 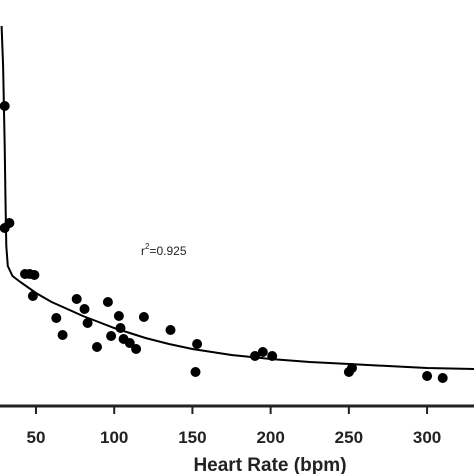 What do you see at coordinates (147, 246) in the screenshot?
I see `r-squared-superscript: 2` at bounding box center [147, 246].